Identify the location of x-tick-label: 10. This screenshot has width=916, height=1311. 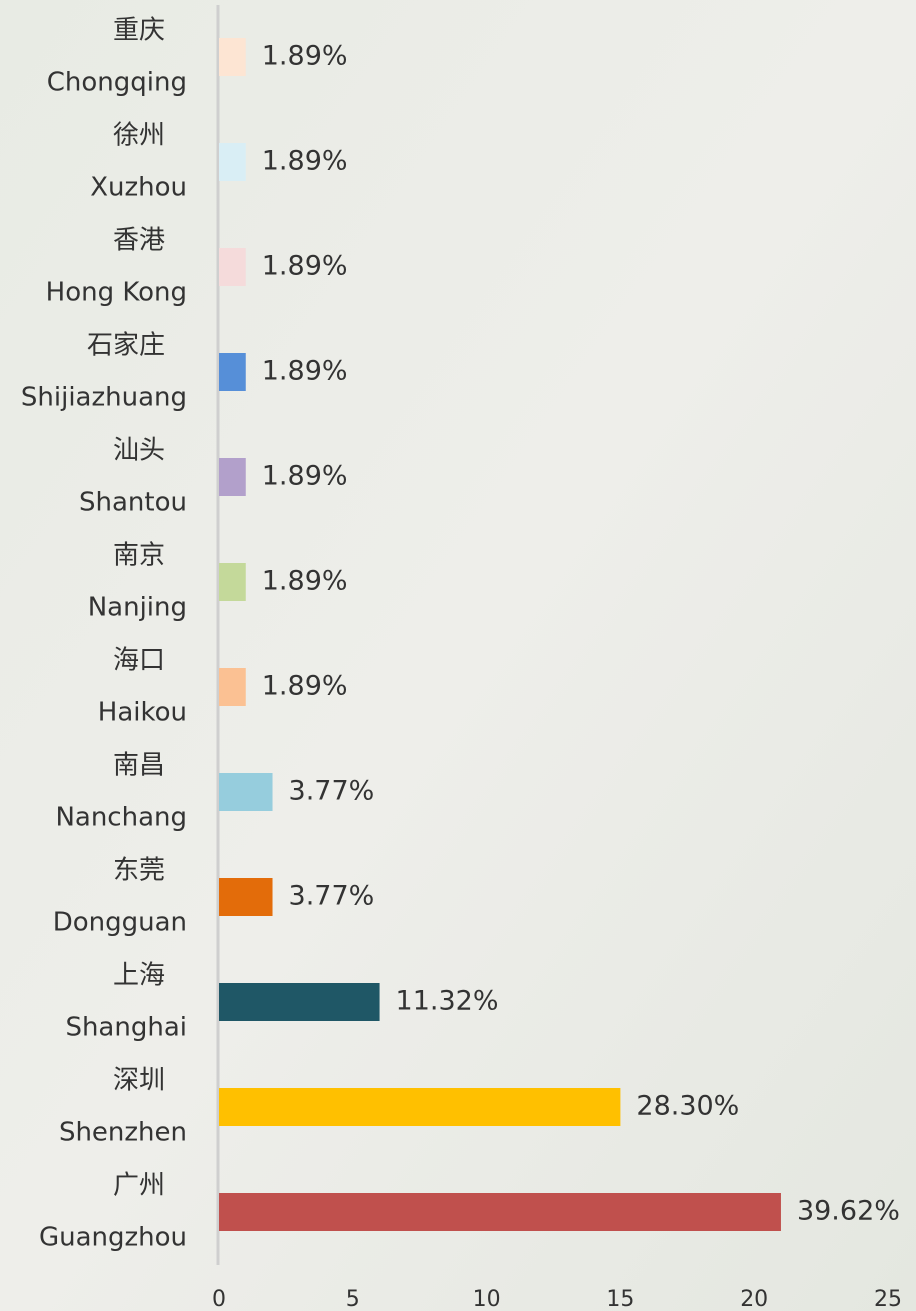
(487, 1299).